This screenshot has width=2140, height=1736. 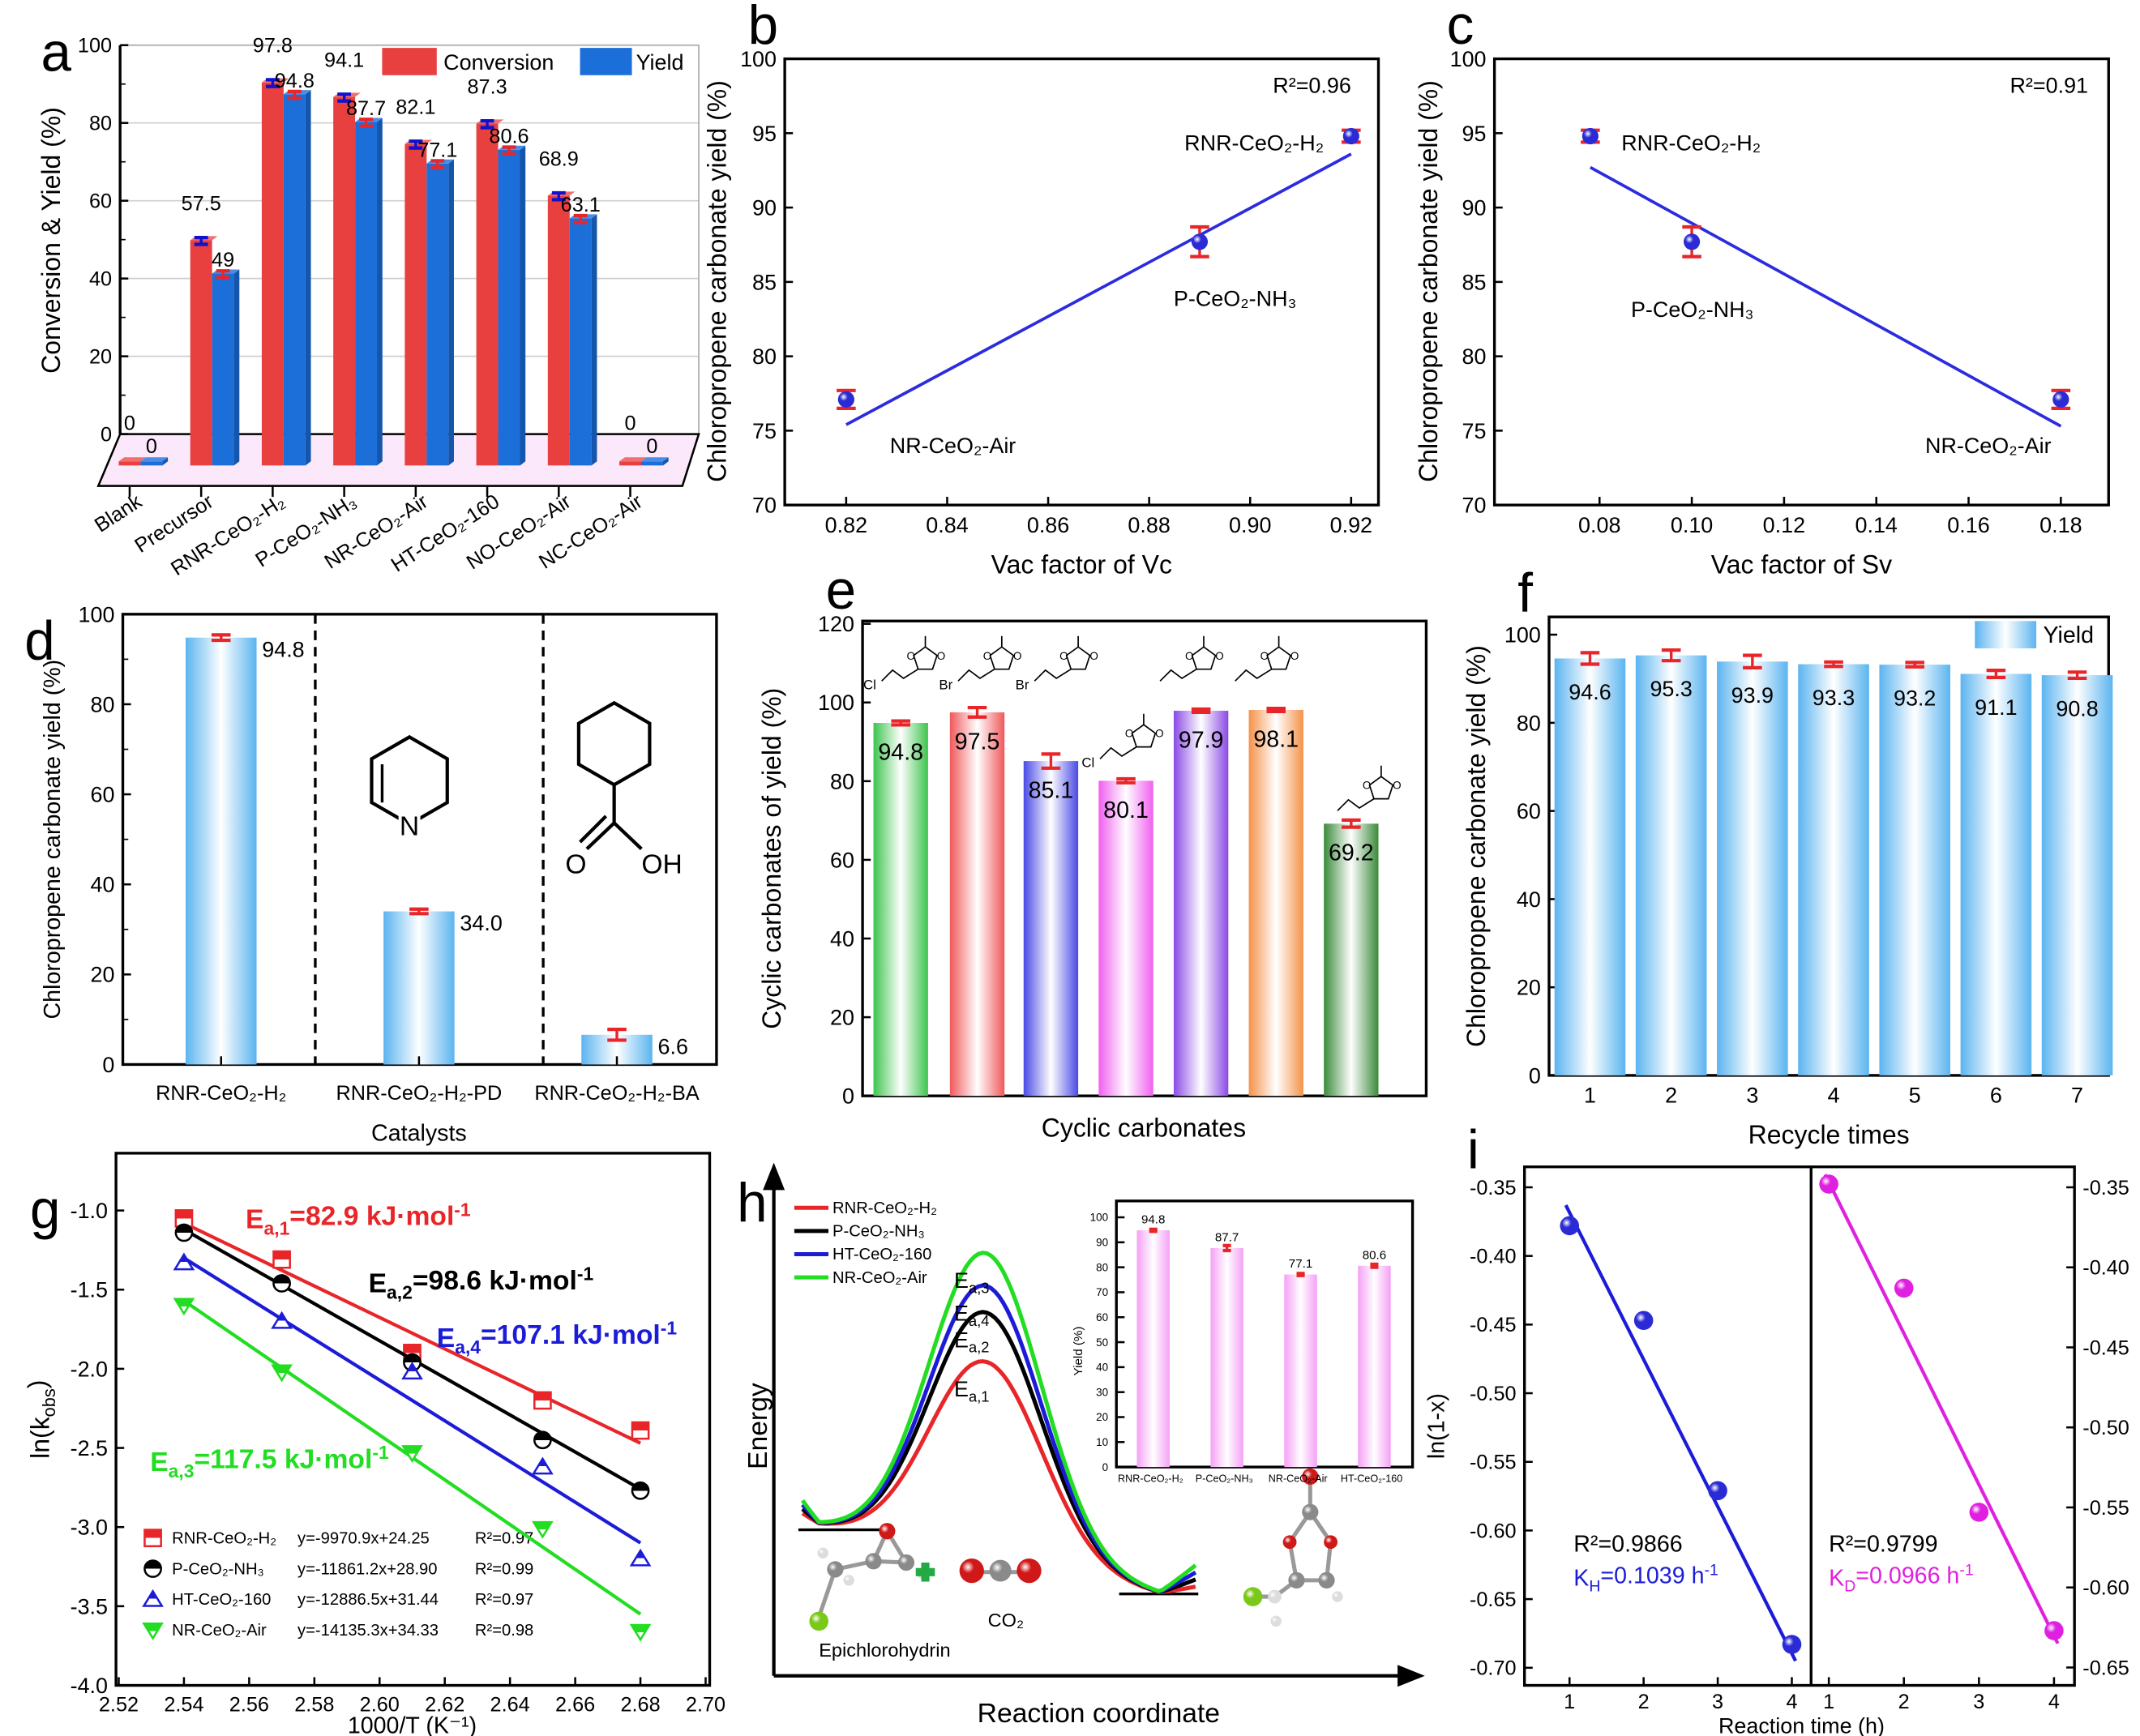 What do you see at coordinates (504, 1631) in the screenshot?
I see `legend-r-squared: R²=0.98` at bounding box center [504, 1631].